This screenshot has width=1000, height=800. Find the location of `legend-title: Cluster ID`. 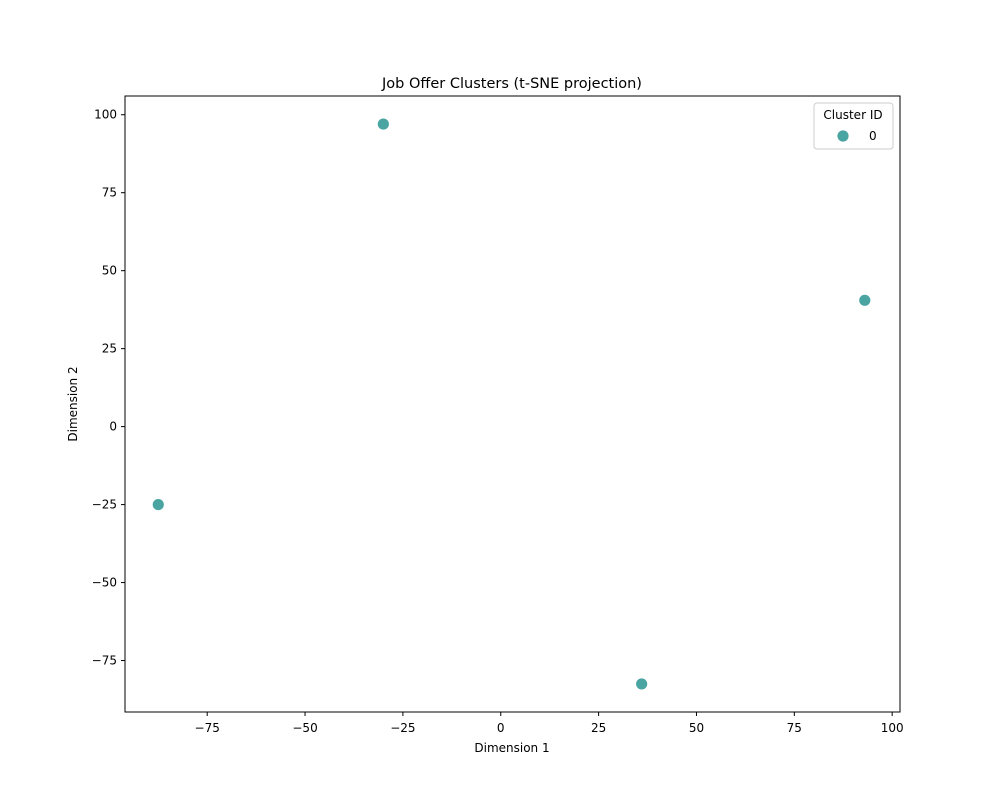

legend-title: Cluster ID is located at coordinates (852, 115).